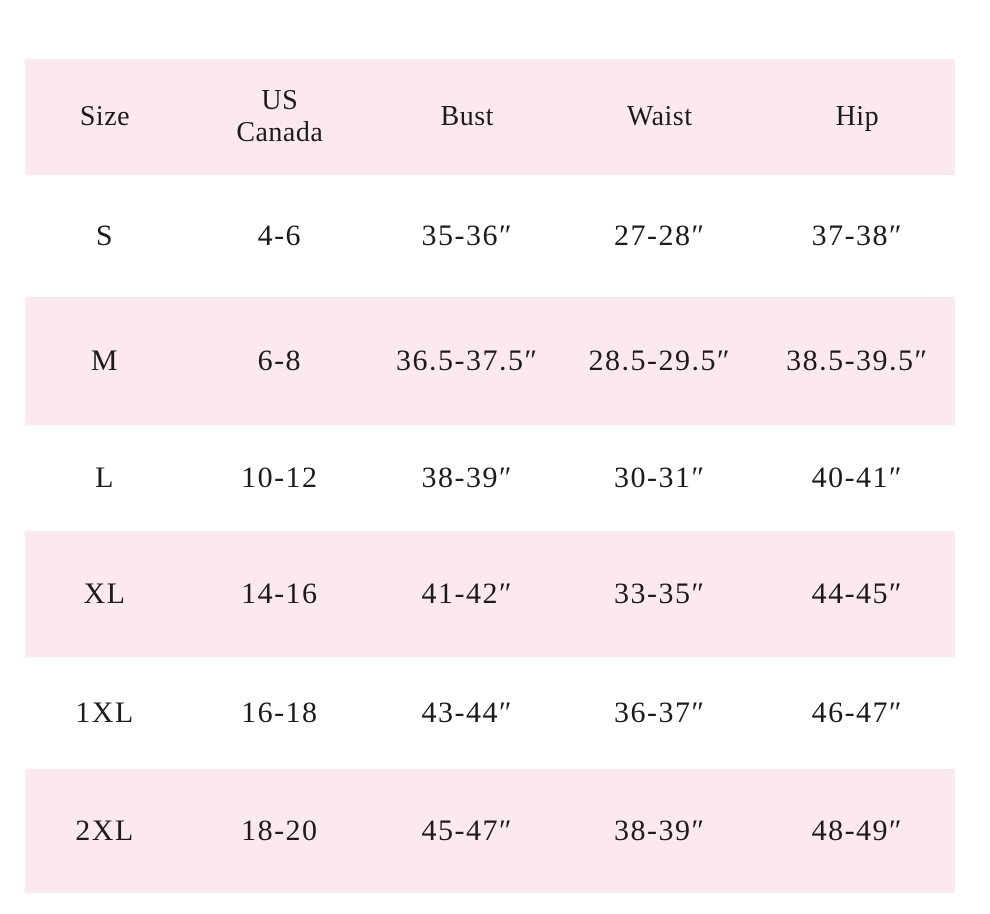 The height and width of the screenshot is (914, 990). Describe the element at coordinates (659, 593) in the screenshot. I see `cell-waist: 33-35″` at that location.